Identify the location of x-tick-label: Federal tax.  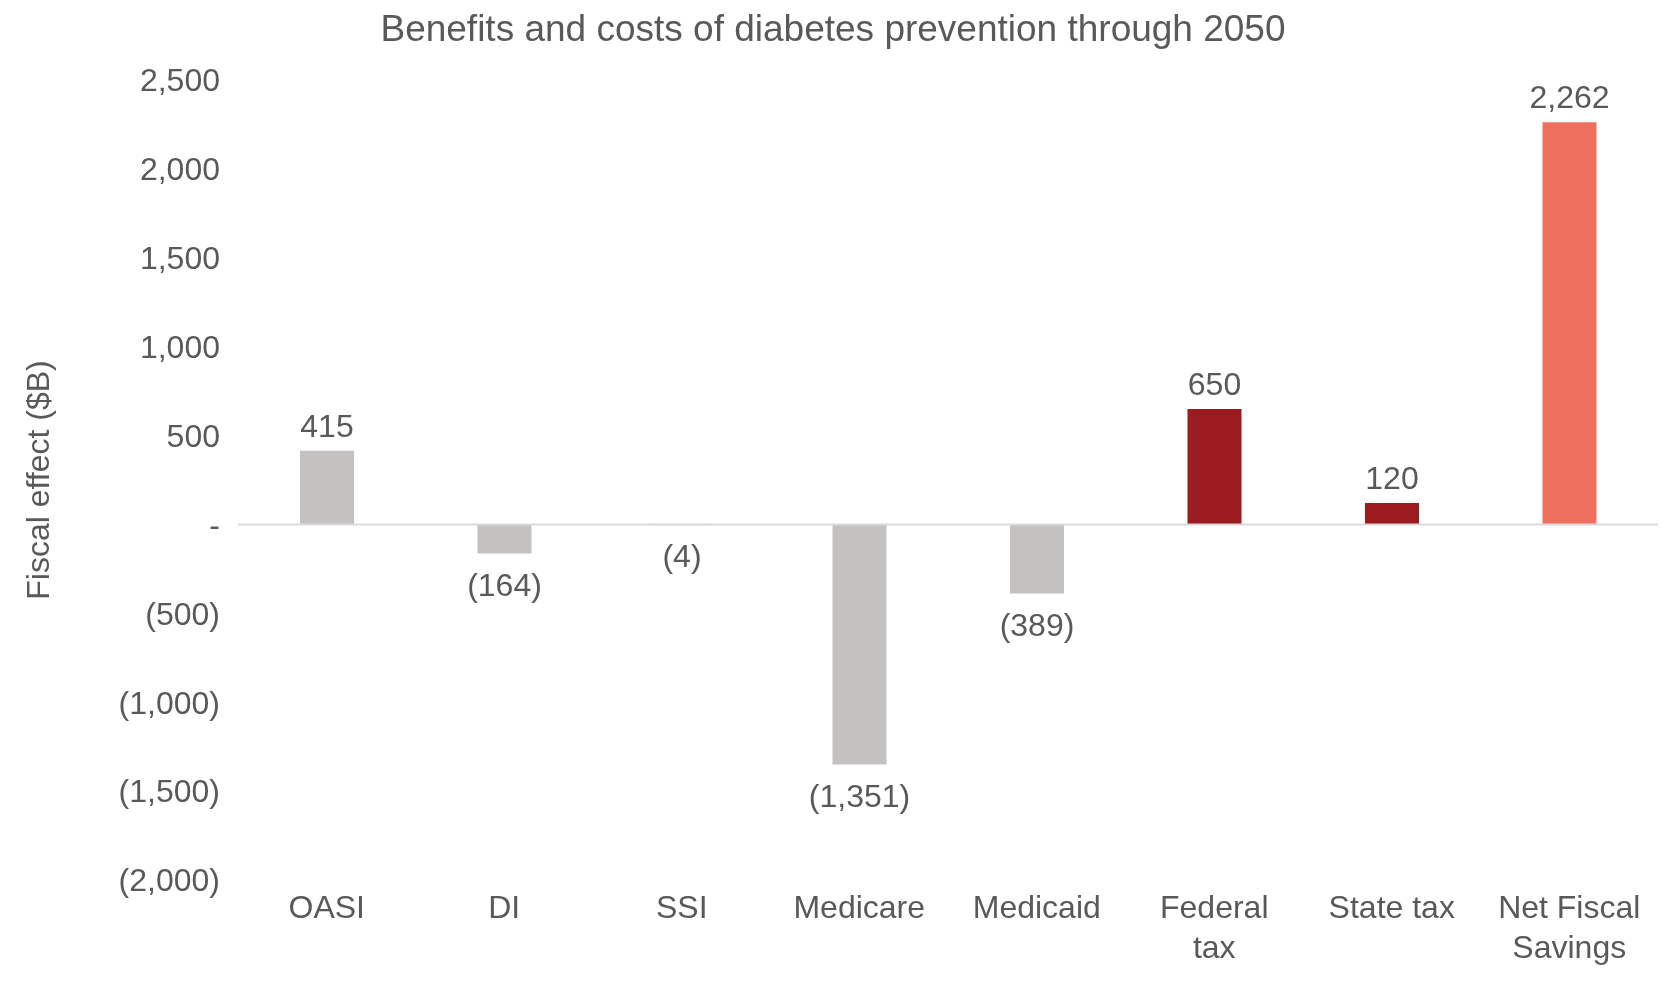
(1214, 927).